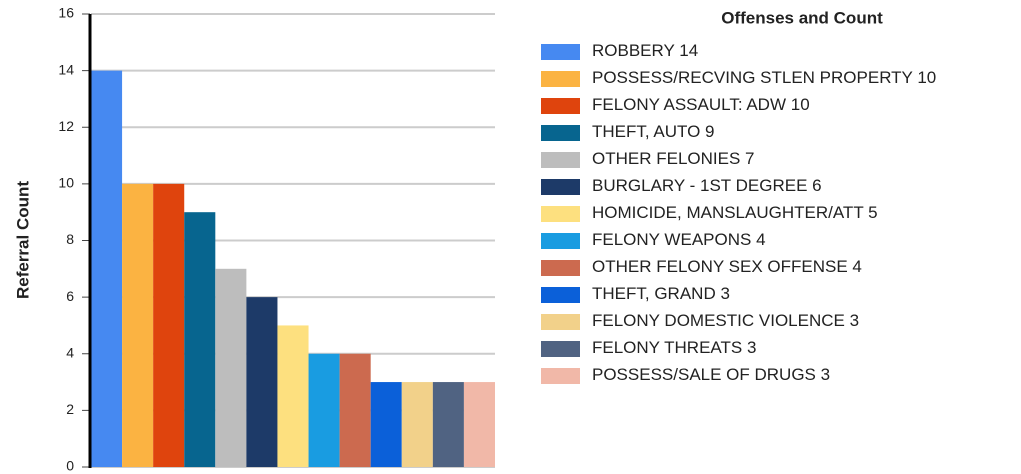 This screenshot has height=474, width=1021. I want to click on legend-title: Offenses and Count, so click(802, 17).